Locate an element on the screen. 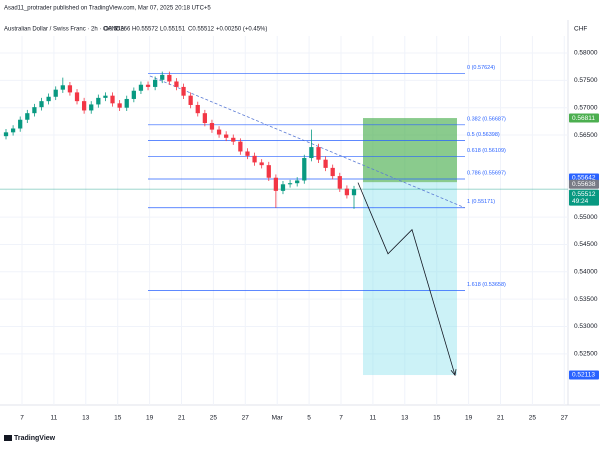 Image resolution: width=600 pixels, height=452 pixels. fib-label: 0.618 (0.56109) is located at coordinates (486, 151).